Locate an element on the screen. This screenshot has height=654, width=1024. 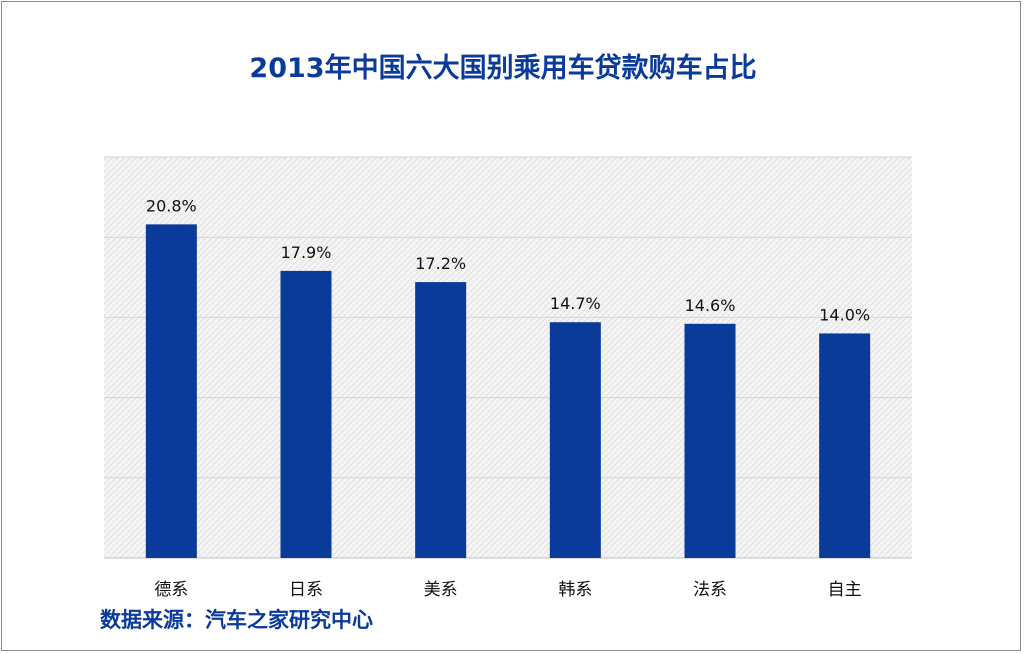
value-label-1: 17.9% is located at coordinates (306, 252).